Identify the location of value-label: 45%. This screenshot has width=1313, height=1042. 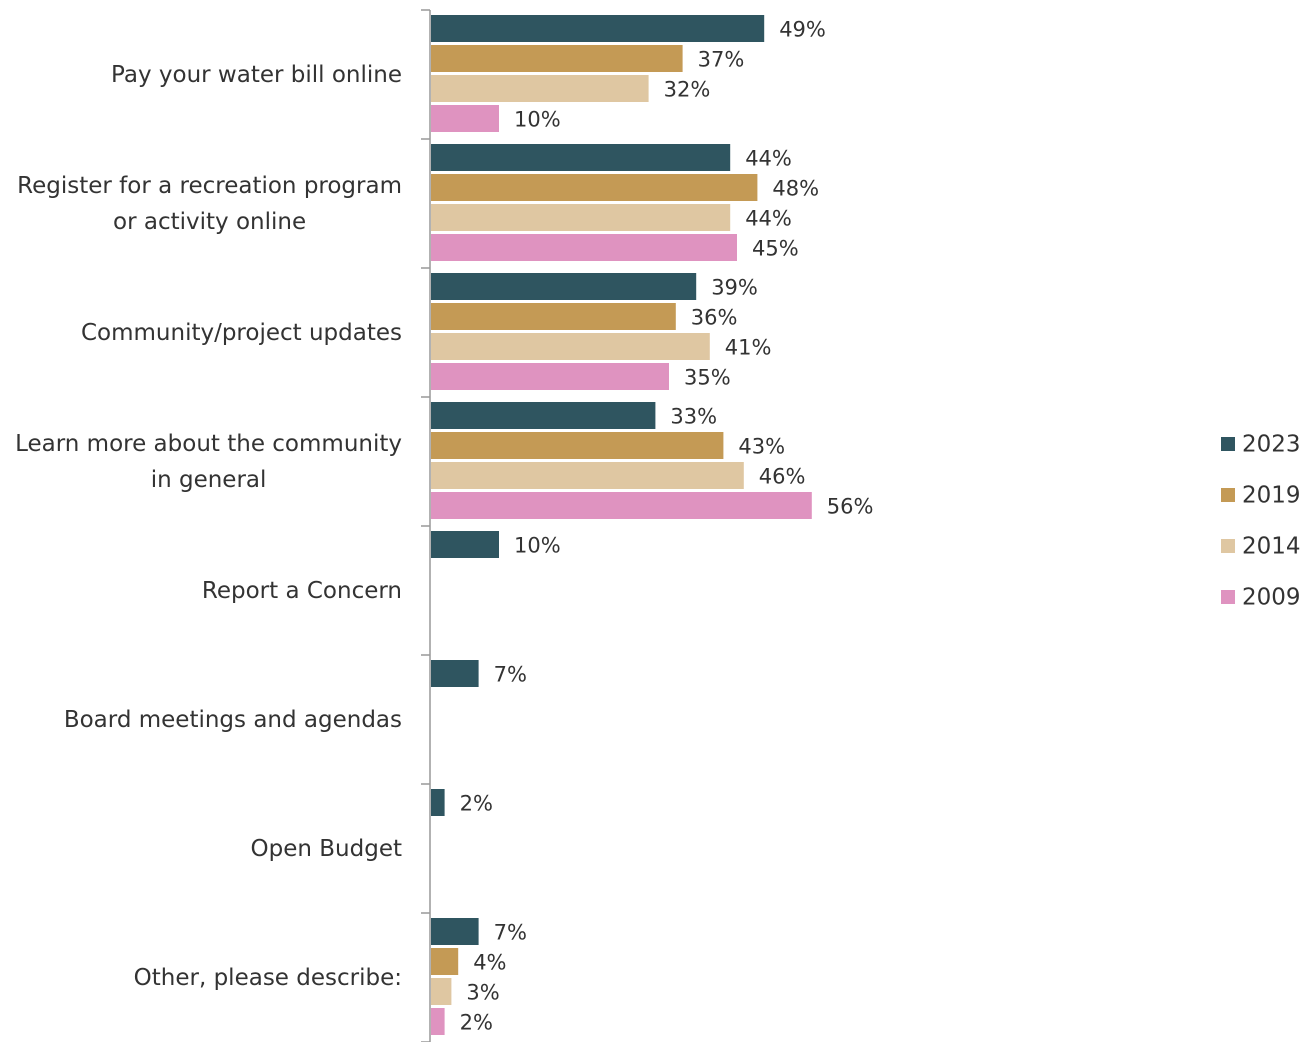
(775, 249).